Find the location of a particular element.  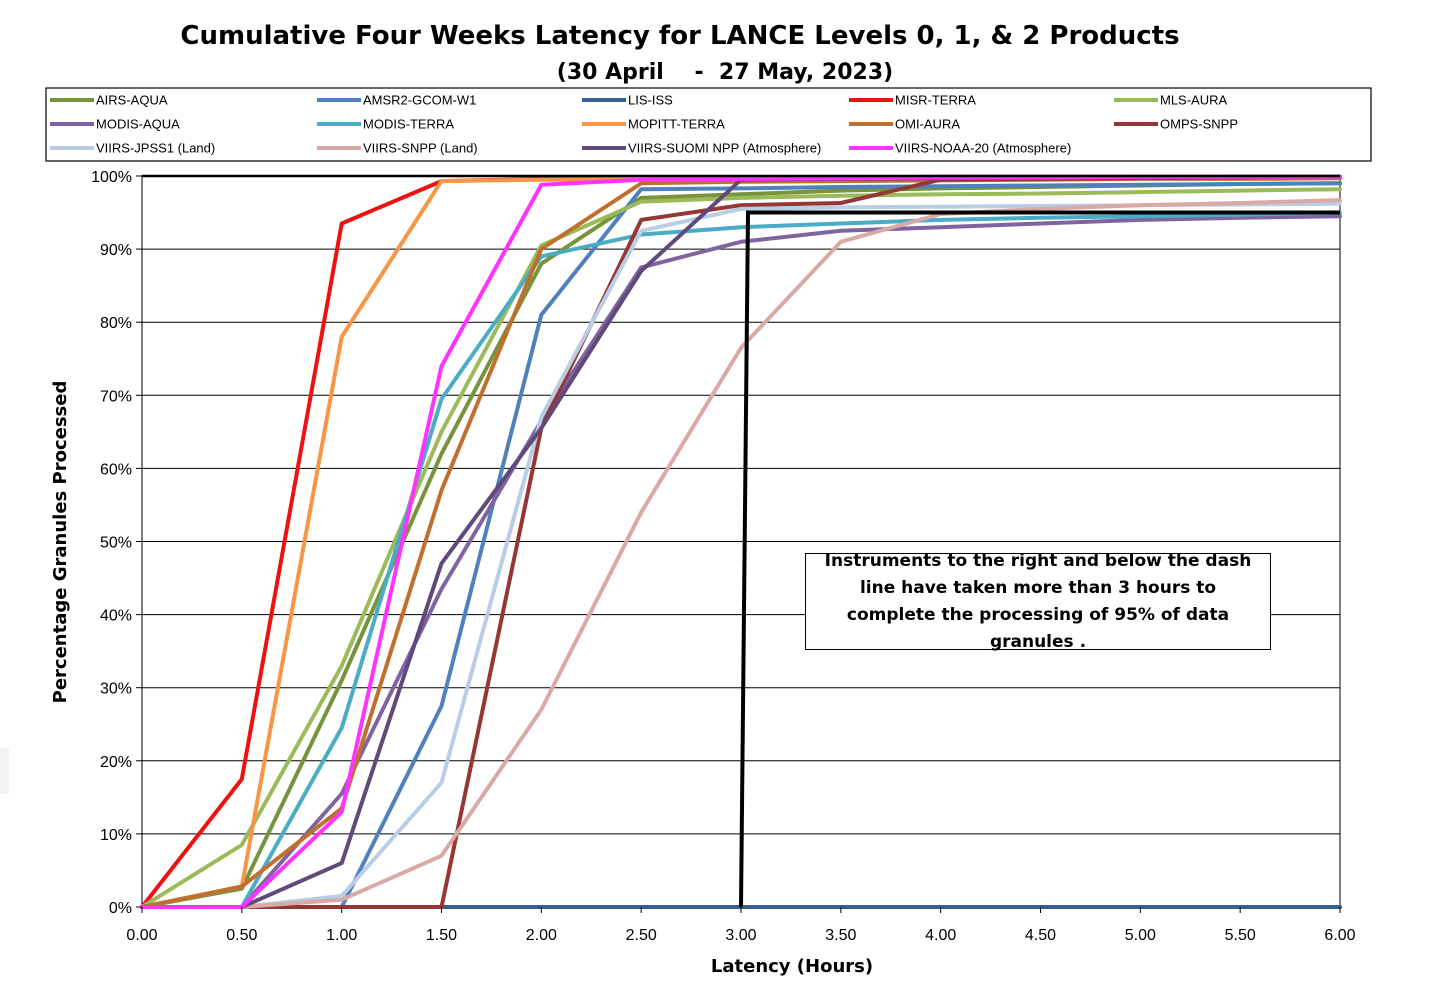

chart-subtitle: (30 April - 27 May, 2023) is located at coordinates (725, 72).